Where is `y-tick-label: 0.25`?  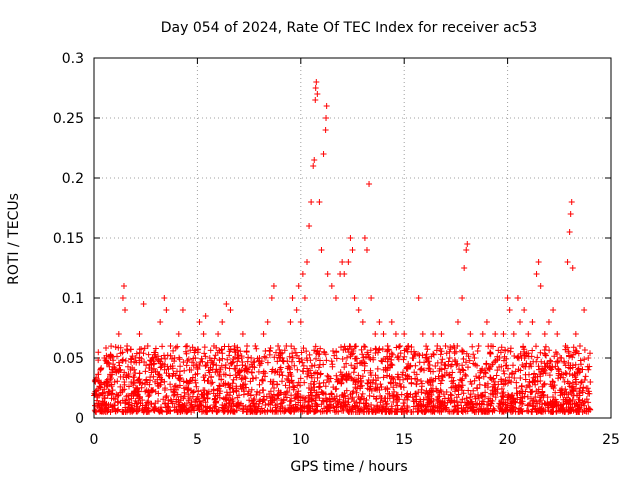
y-tick-label: 0.25 is located at coordinates (68, 119).